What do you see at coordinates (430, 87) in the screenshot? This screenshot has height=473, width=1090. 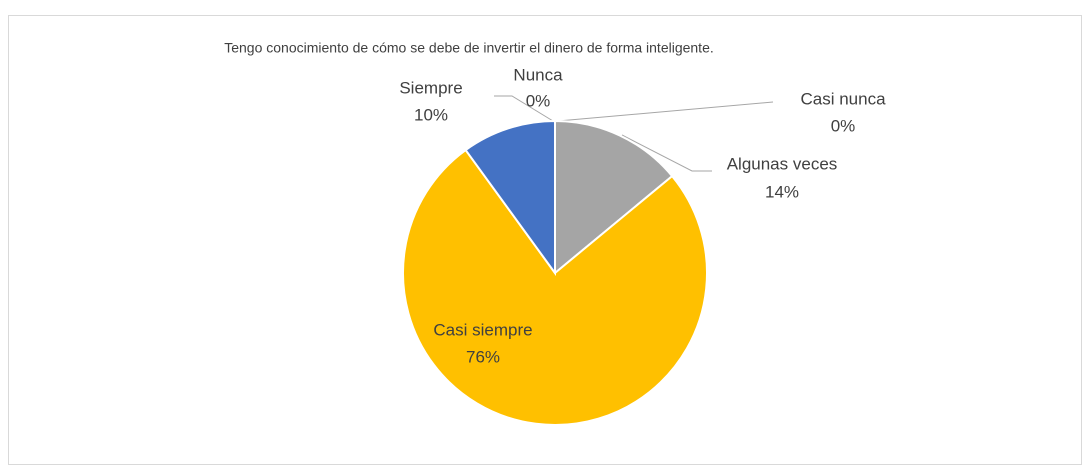 I see `data-label-name: Siempre` at bounding box center [430, 87].